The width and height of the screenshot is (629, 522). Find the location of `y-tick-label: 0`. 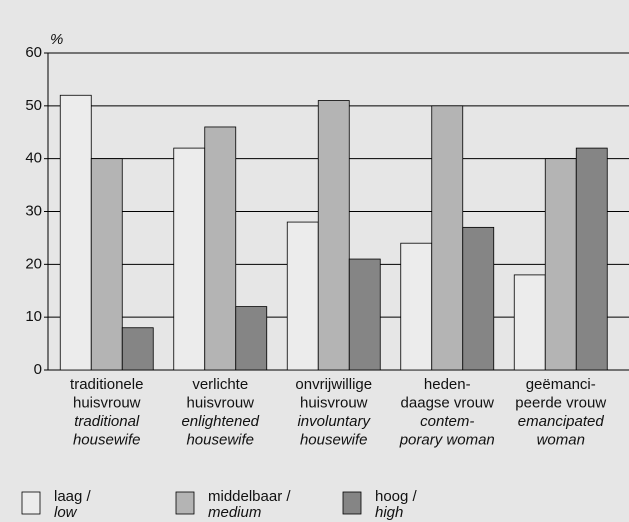

y-tick-label: 0 is located at coordinates (38, 369).